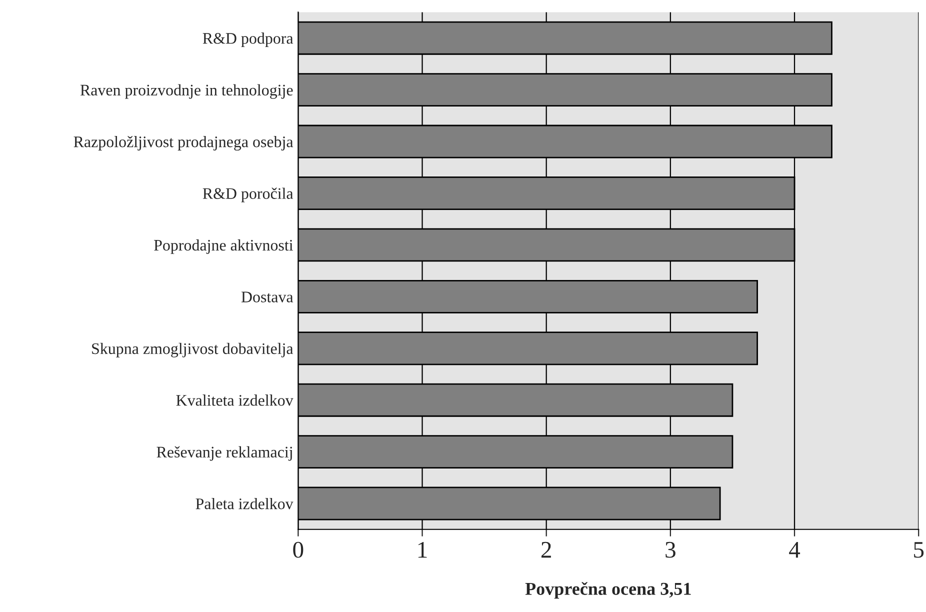 The image size is (926, 612). Describe the element at coordinates (248, 40) in the screenshot. I see `y-tick-label: R&D podpora` at that location.